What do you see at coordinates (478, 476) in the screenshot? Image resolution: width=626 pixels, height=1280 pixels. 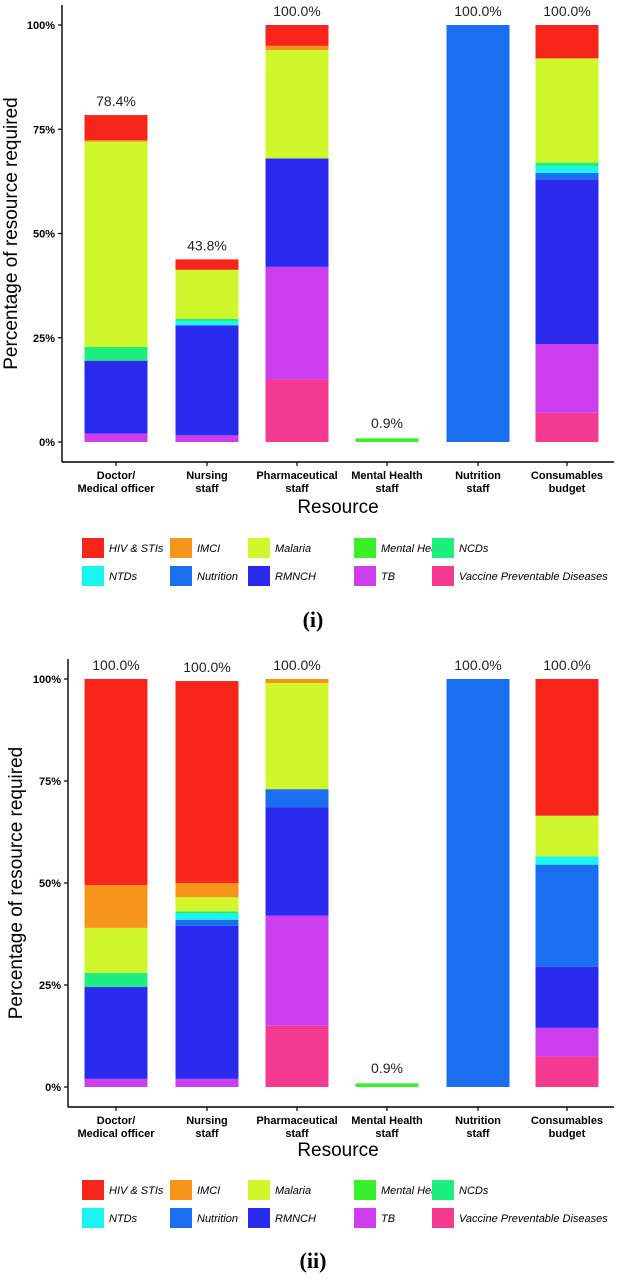 I see `x-tick-label: Nutrition` at bounding box center [478, 476].